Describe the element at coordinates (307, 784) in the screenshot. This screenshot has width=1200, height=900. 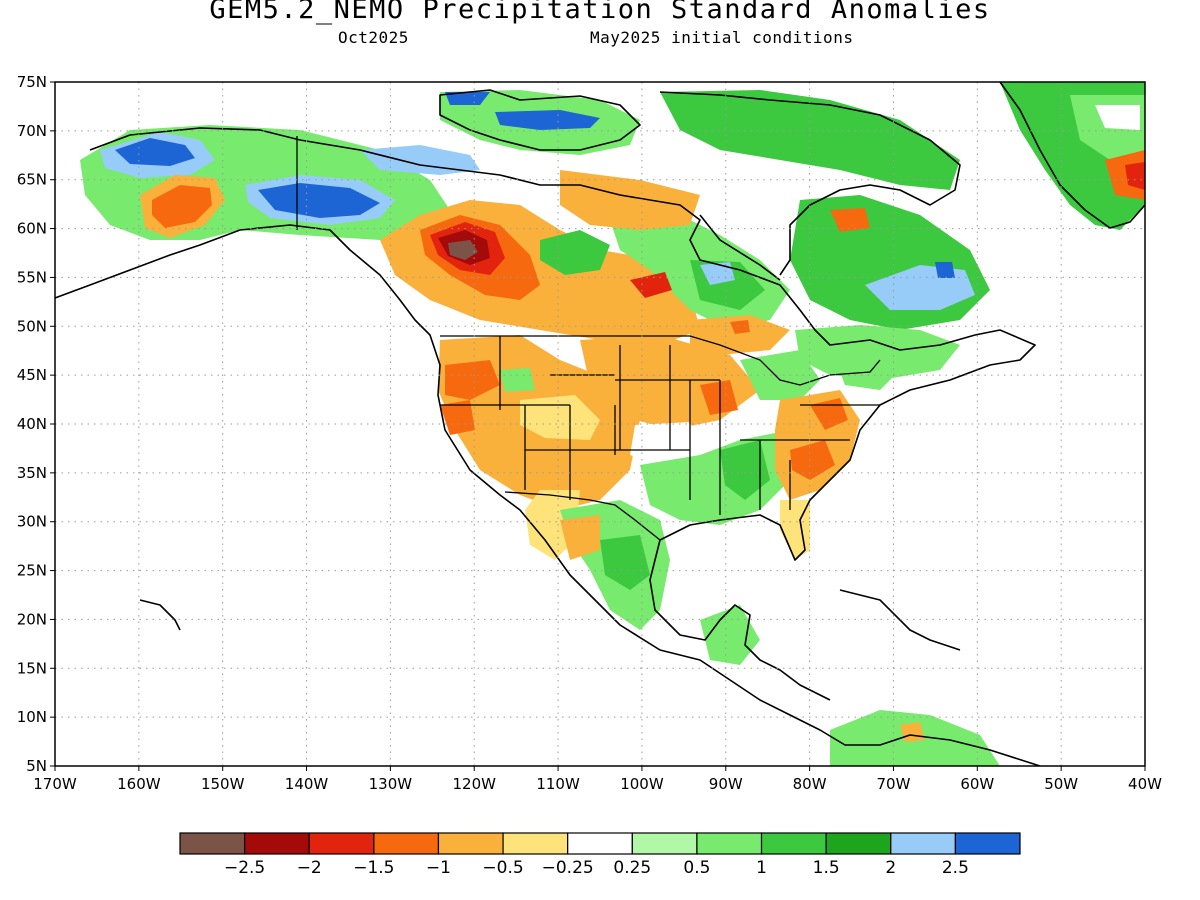
I see `lon-label: 140W` at that location.